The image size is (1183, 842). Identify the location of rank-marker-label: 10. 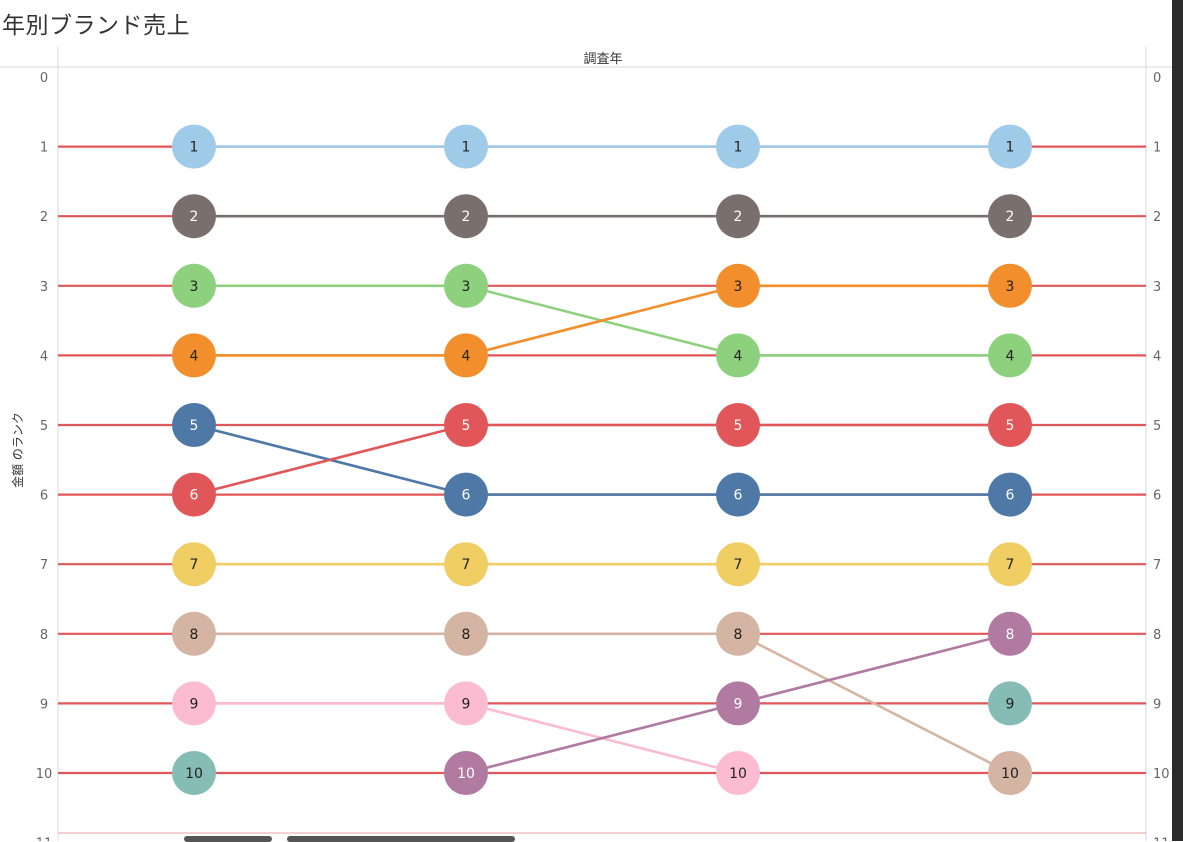
(738, 774).